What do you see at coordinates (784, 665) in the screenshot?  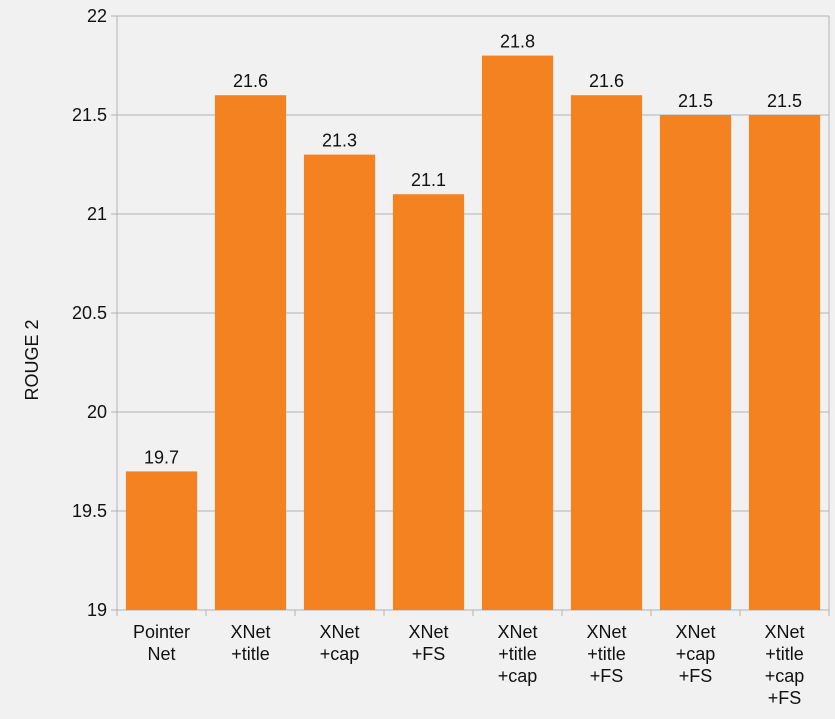 I see `x-category-label: XNet +title +cap +FS` at bounding box center [784, 665].